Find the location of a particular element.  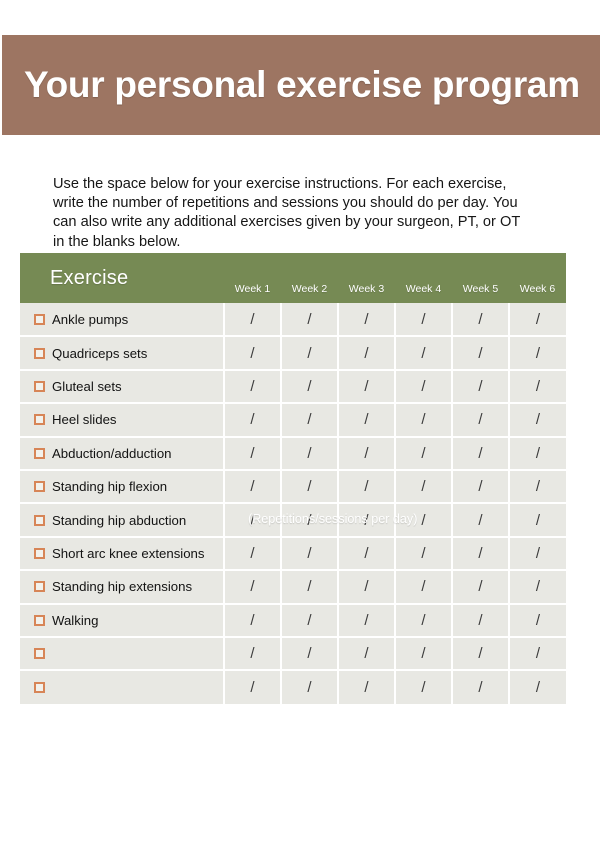

exercise-name-cell: Walking is located at coordinates (122, 620).